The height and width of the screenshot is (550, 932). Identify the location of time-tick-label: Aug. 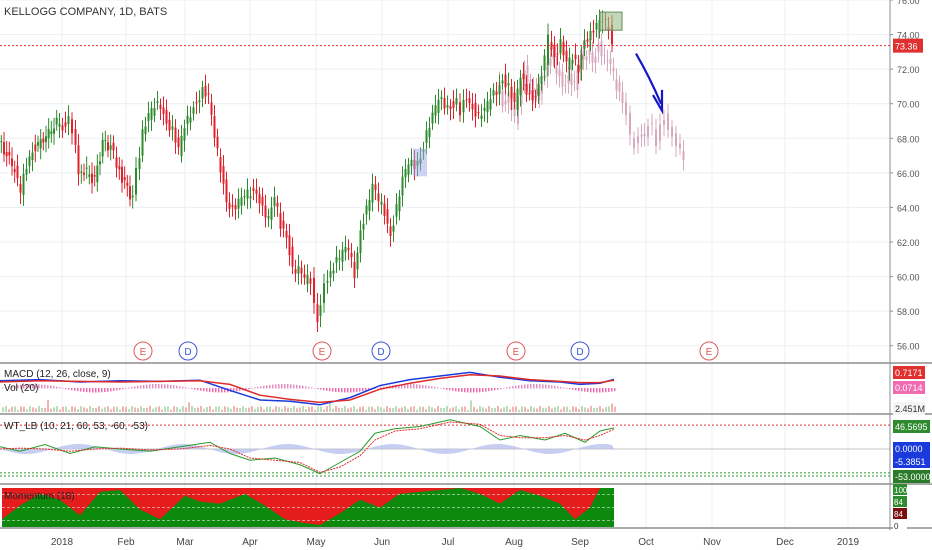
(514, 542).